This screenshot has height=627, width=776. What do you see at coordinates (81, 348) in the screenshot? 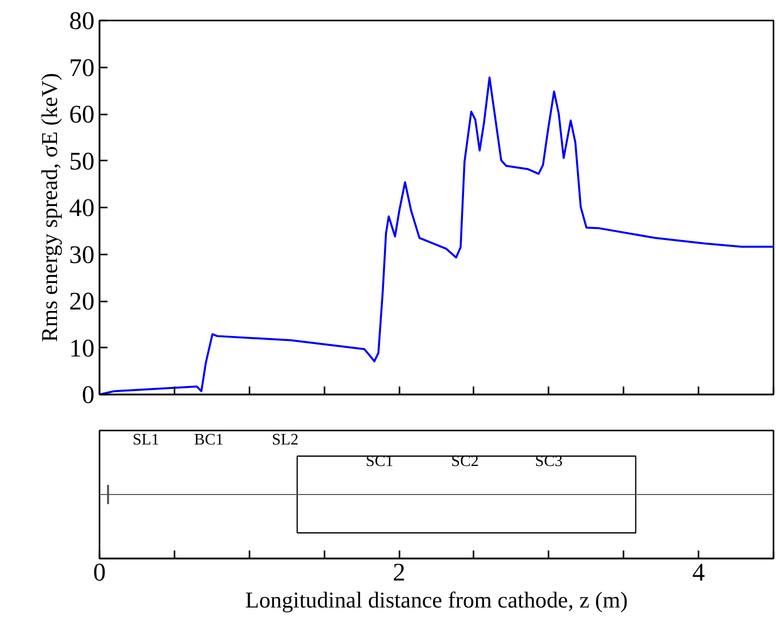
I see `y-tick-label: 10` at bounding box center [81, 348].